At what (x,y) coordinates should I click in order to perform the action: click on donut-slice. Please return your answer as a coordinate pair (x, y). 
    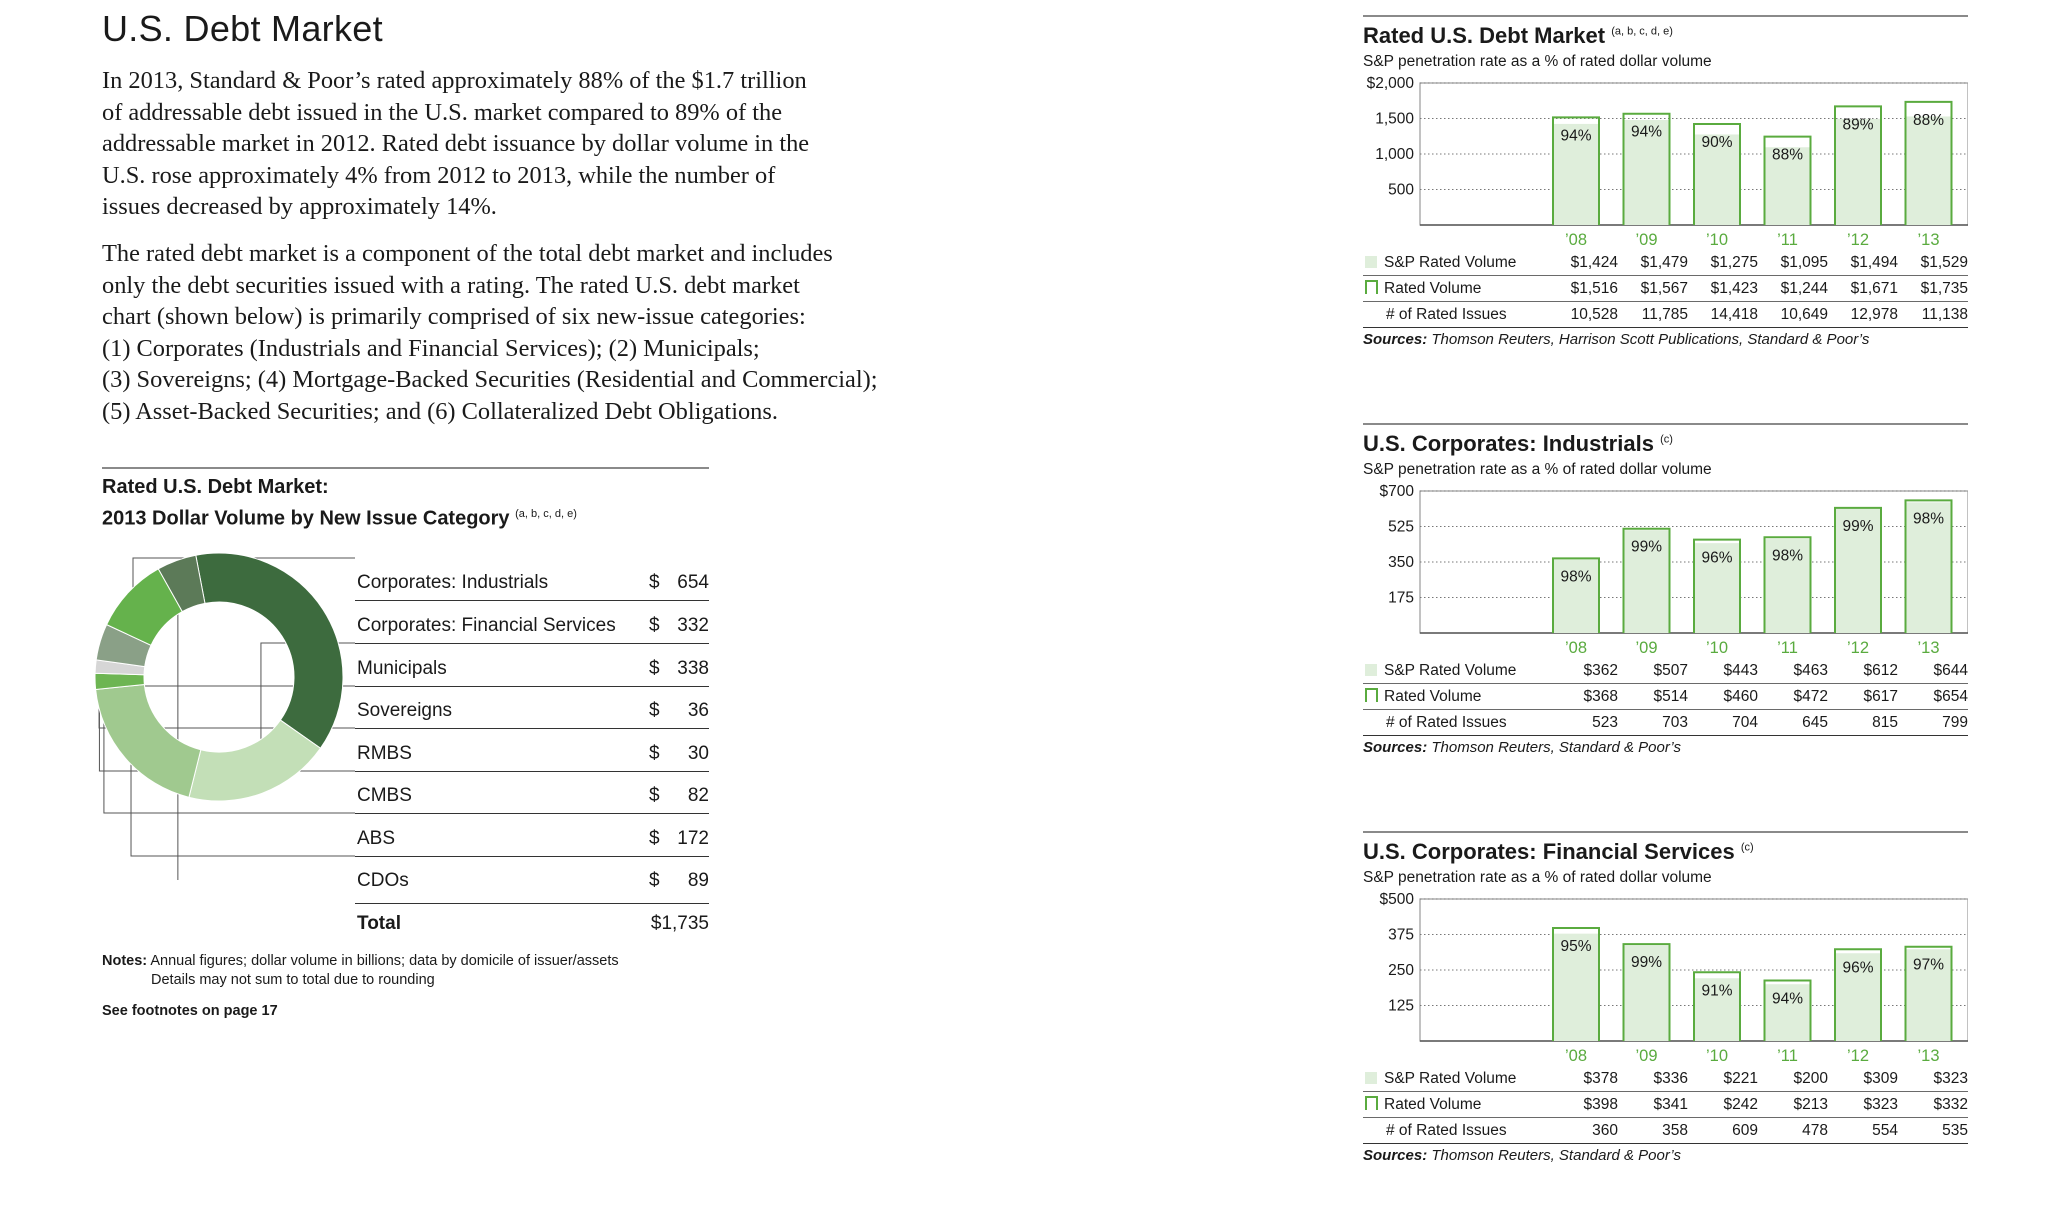
    Looking at the image, I should click on (269, 650).